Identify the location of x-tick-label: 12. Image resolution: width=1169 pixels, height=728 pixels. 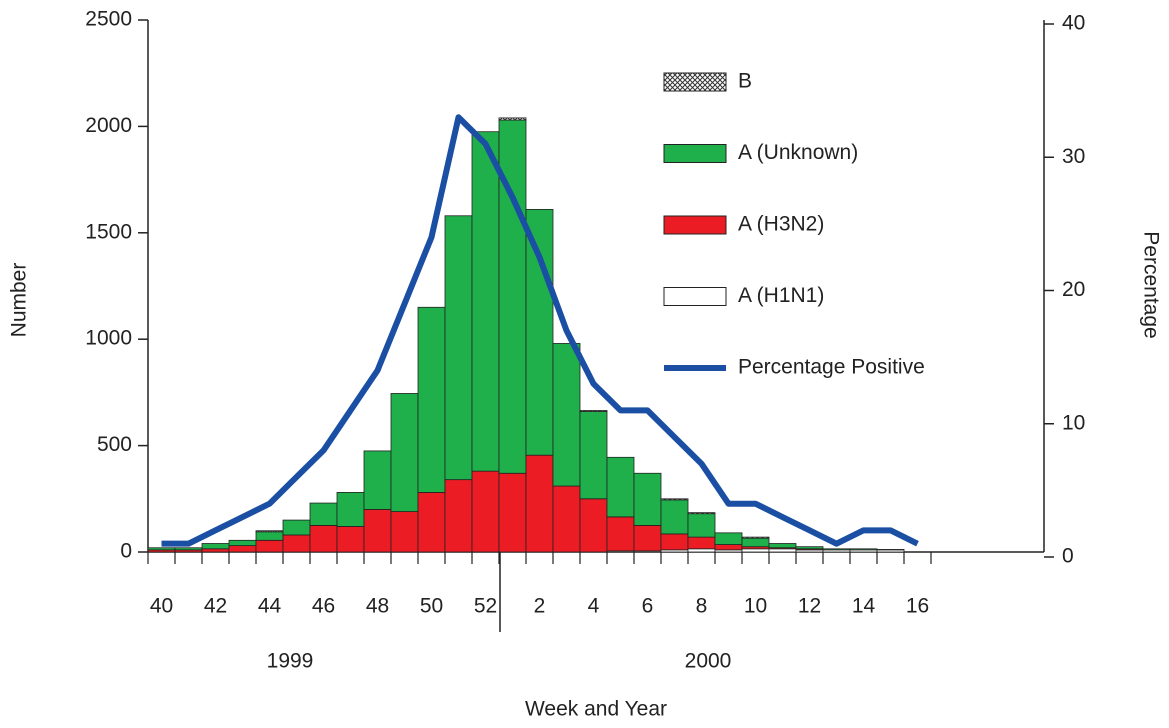
(809, 606).